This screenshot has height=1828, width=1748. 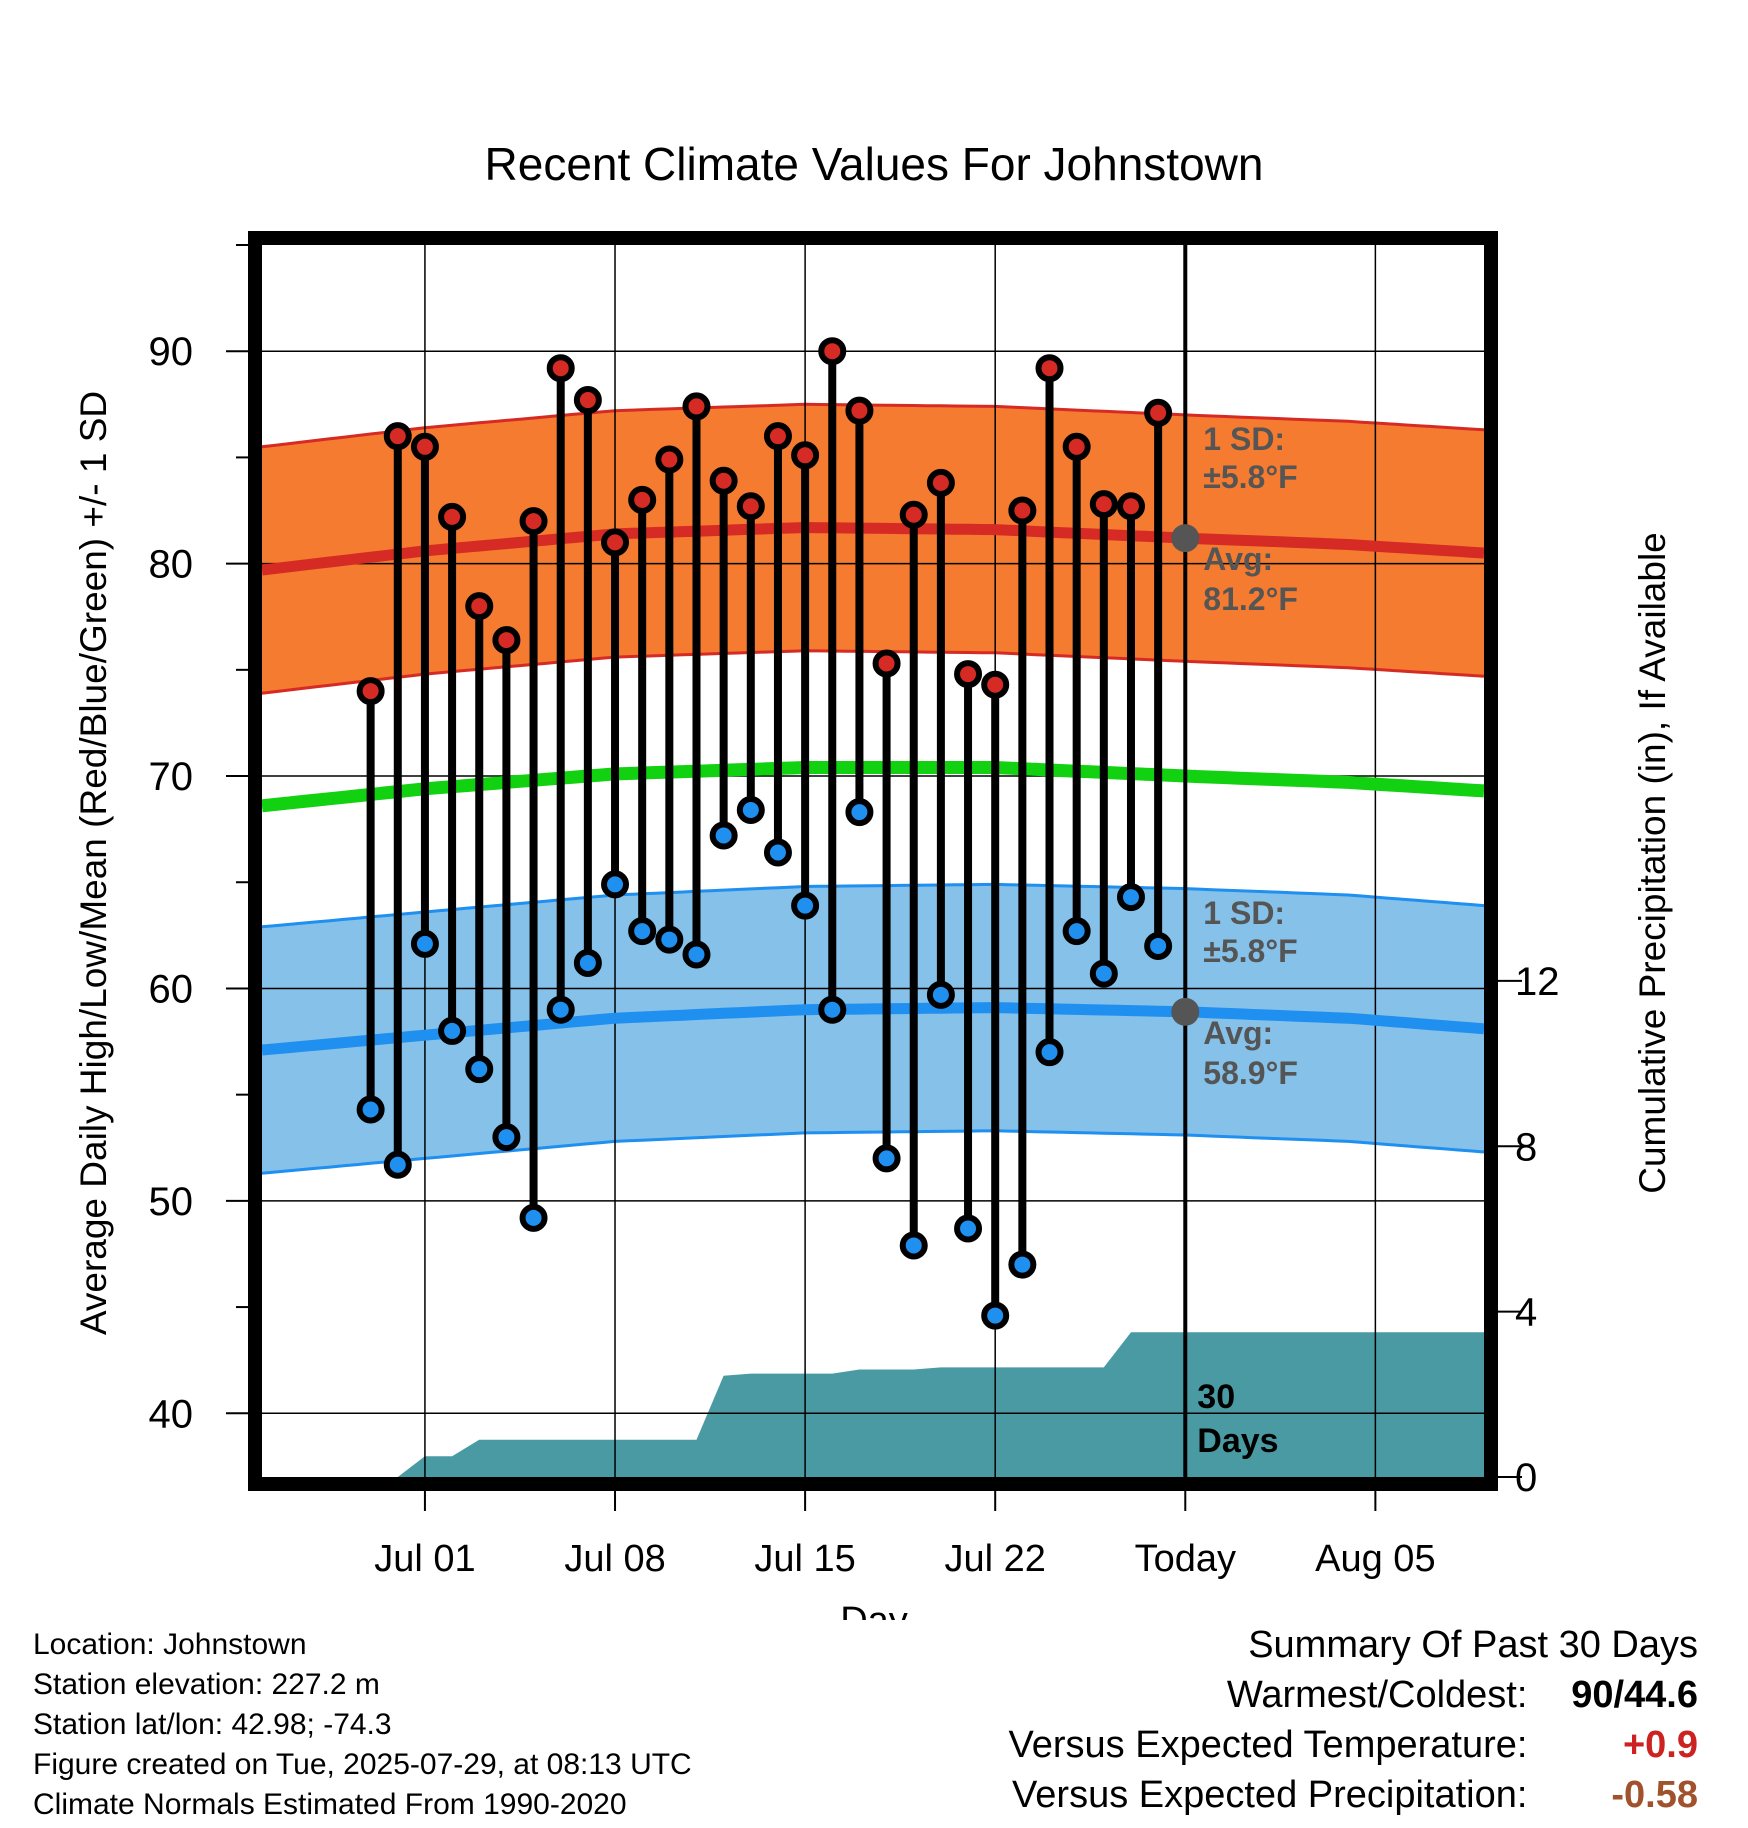 I want to click on low-sd-band, so click(x=873, y=1029).